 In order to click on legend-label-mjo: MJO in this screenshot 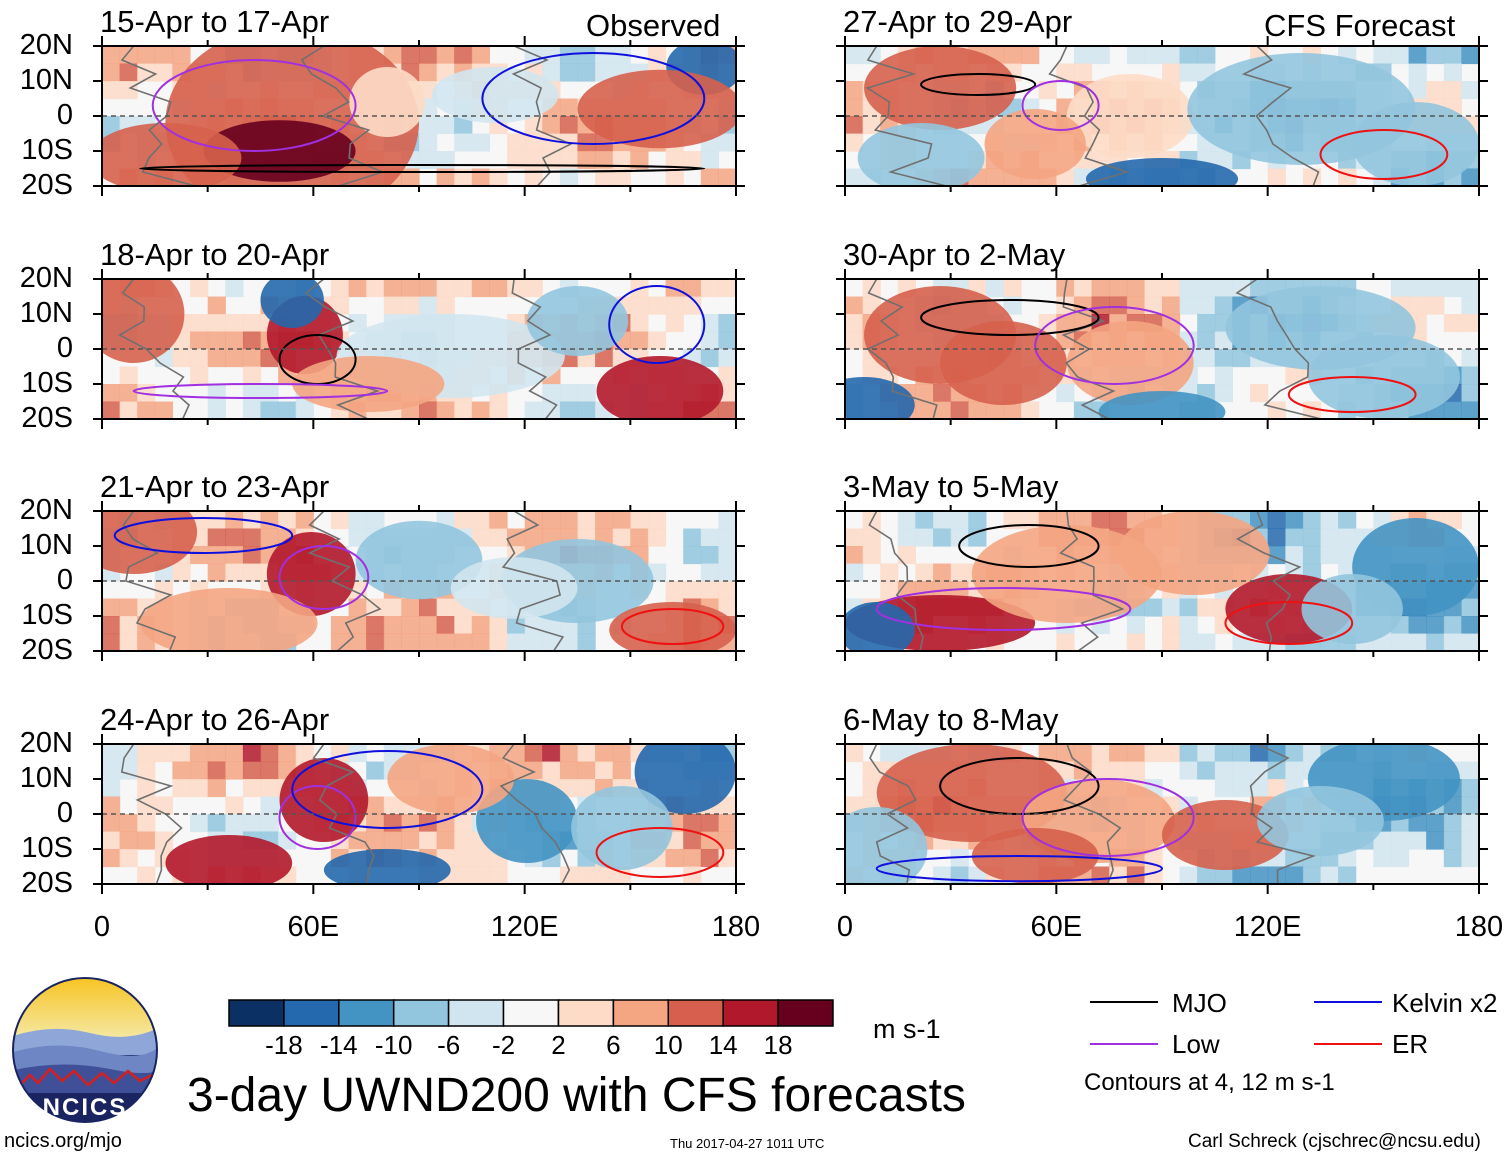, I will do `click(1199, 1003)`.